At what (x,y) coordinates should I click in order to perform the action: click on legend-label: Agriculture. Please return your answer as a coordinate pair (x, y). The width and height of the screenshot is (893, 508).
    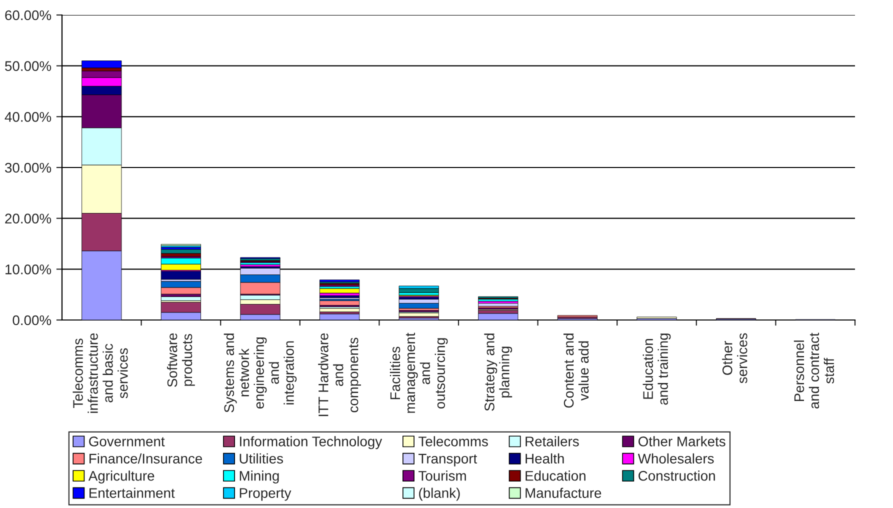
    Looking at the image, I should click on (121, 477).